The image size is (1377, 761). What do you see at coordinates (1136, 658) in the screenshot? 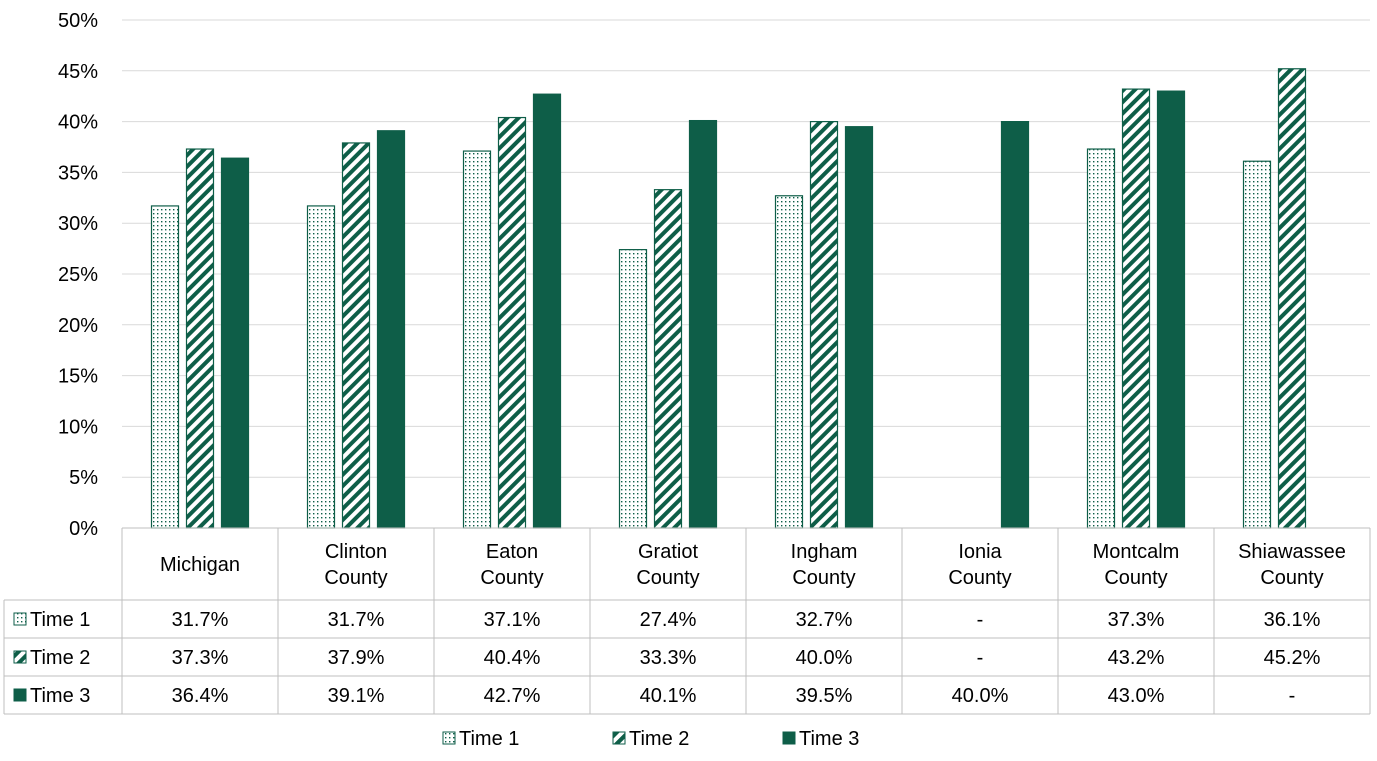
I see `table-cell-value: 43.2%` at bounding box center [1136, 658].